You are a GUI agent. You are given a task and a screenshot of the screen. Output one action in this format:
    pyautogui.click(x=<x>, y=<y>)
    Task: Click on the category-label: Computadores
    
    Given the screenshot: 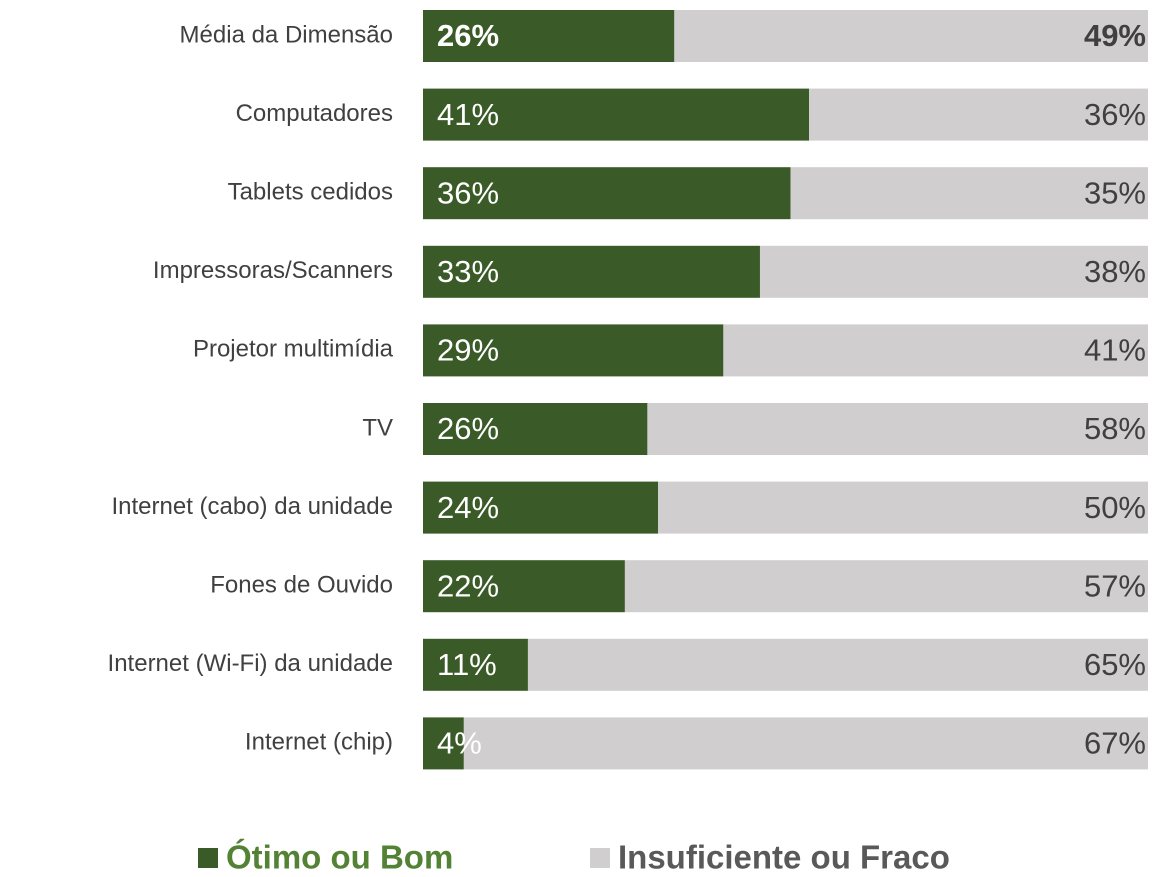 What is the action you would take?
    pyautogui.click(x=314, y=113)
    